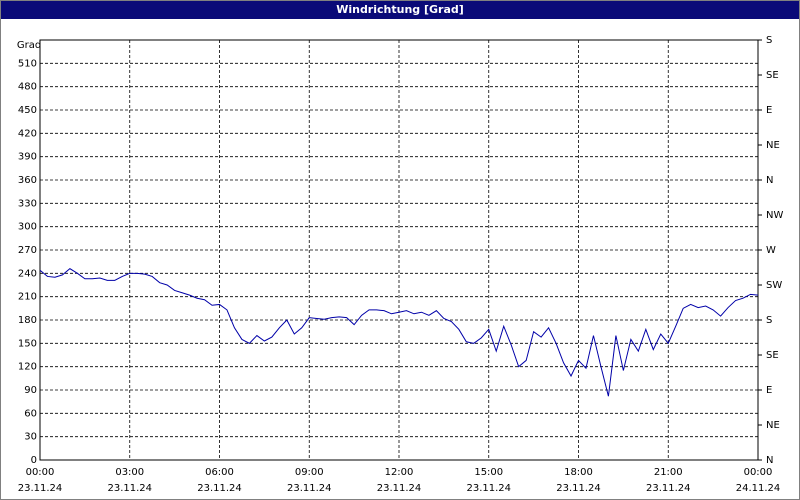 The width and height of the screenshot is (800, 500). What do you see at coordinates (30, 437) in the screenshot?
I see `y-tick-label: 30` at bounding box center [30, 437].